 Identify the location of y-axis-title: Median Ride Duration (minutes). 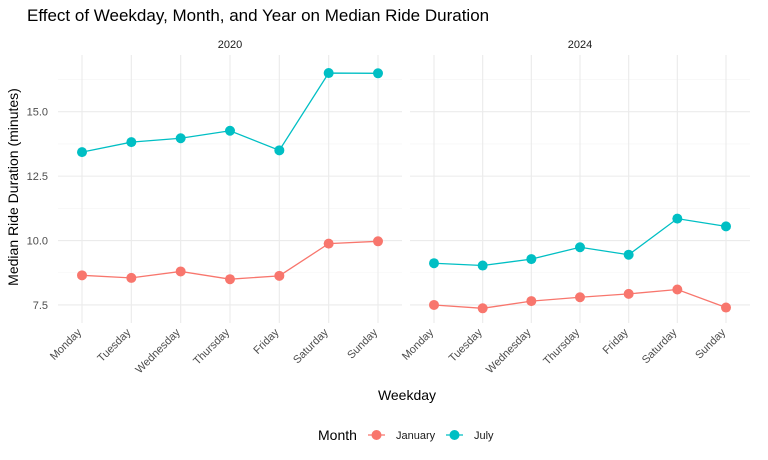
(13, 187).